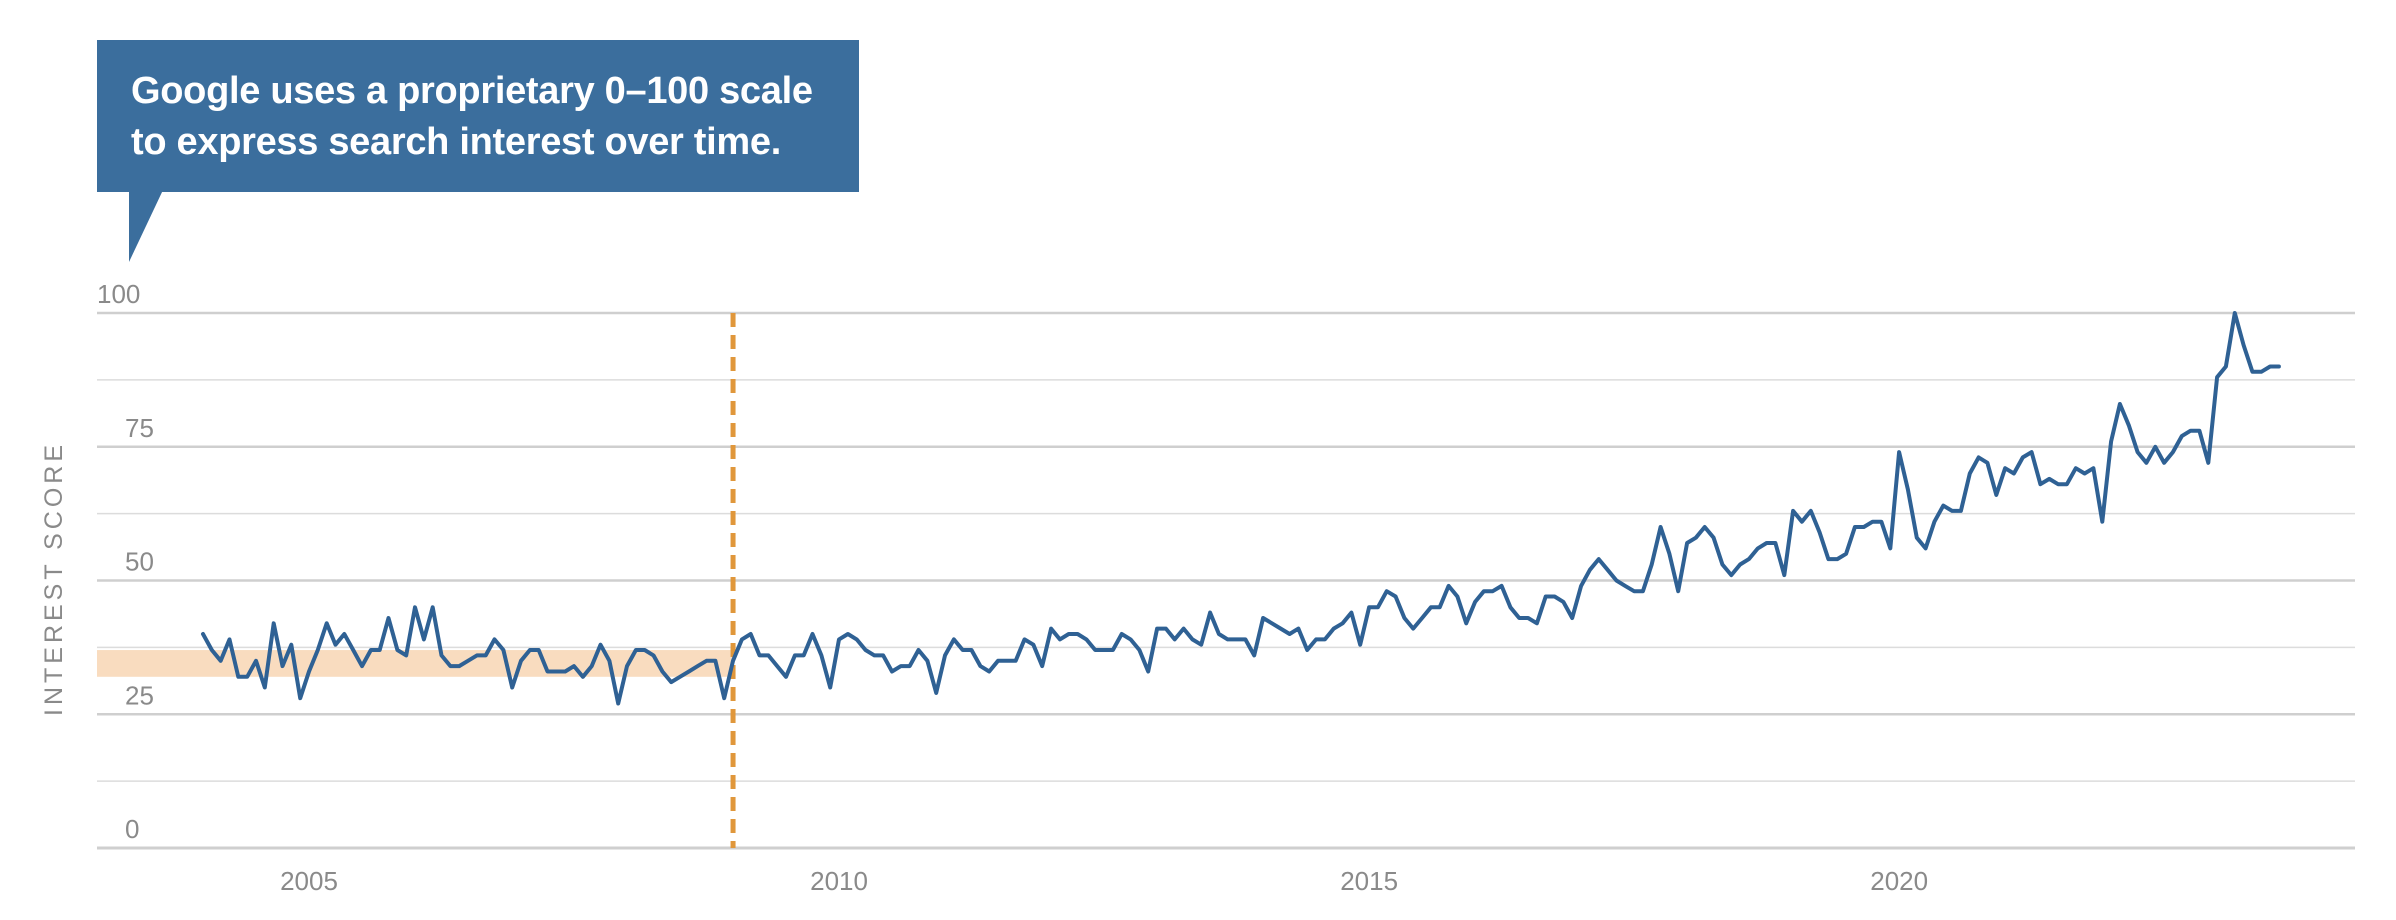  I want to click on x-tick-2005: 2005, so click(309, 881).